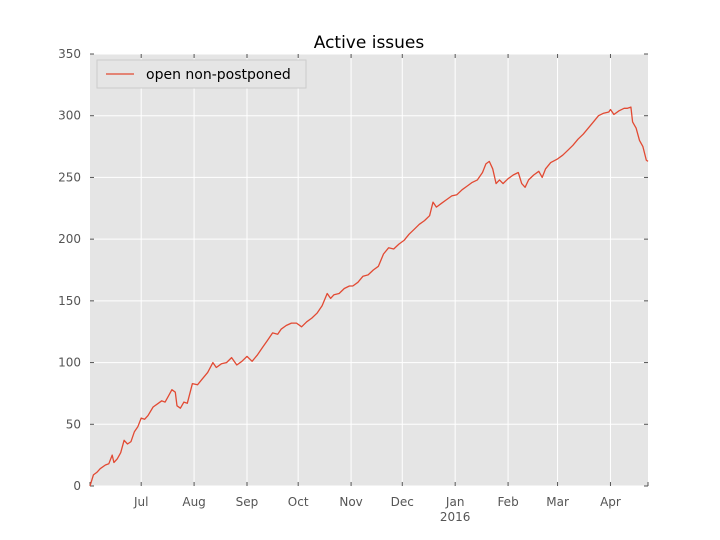 This screenshot has height=540, width=720. Describe the element at coordinates (557, 502) in the screenshot. I see `x-tick-label: Mar` at that location.